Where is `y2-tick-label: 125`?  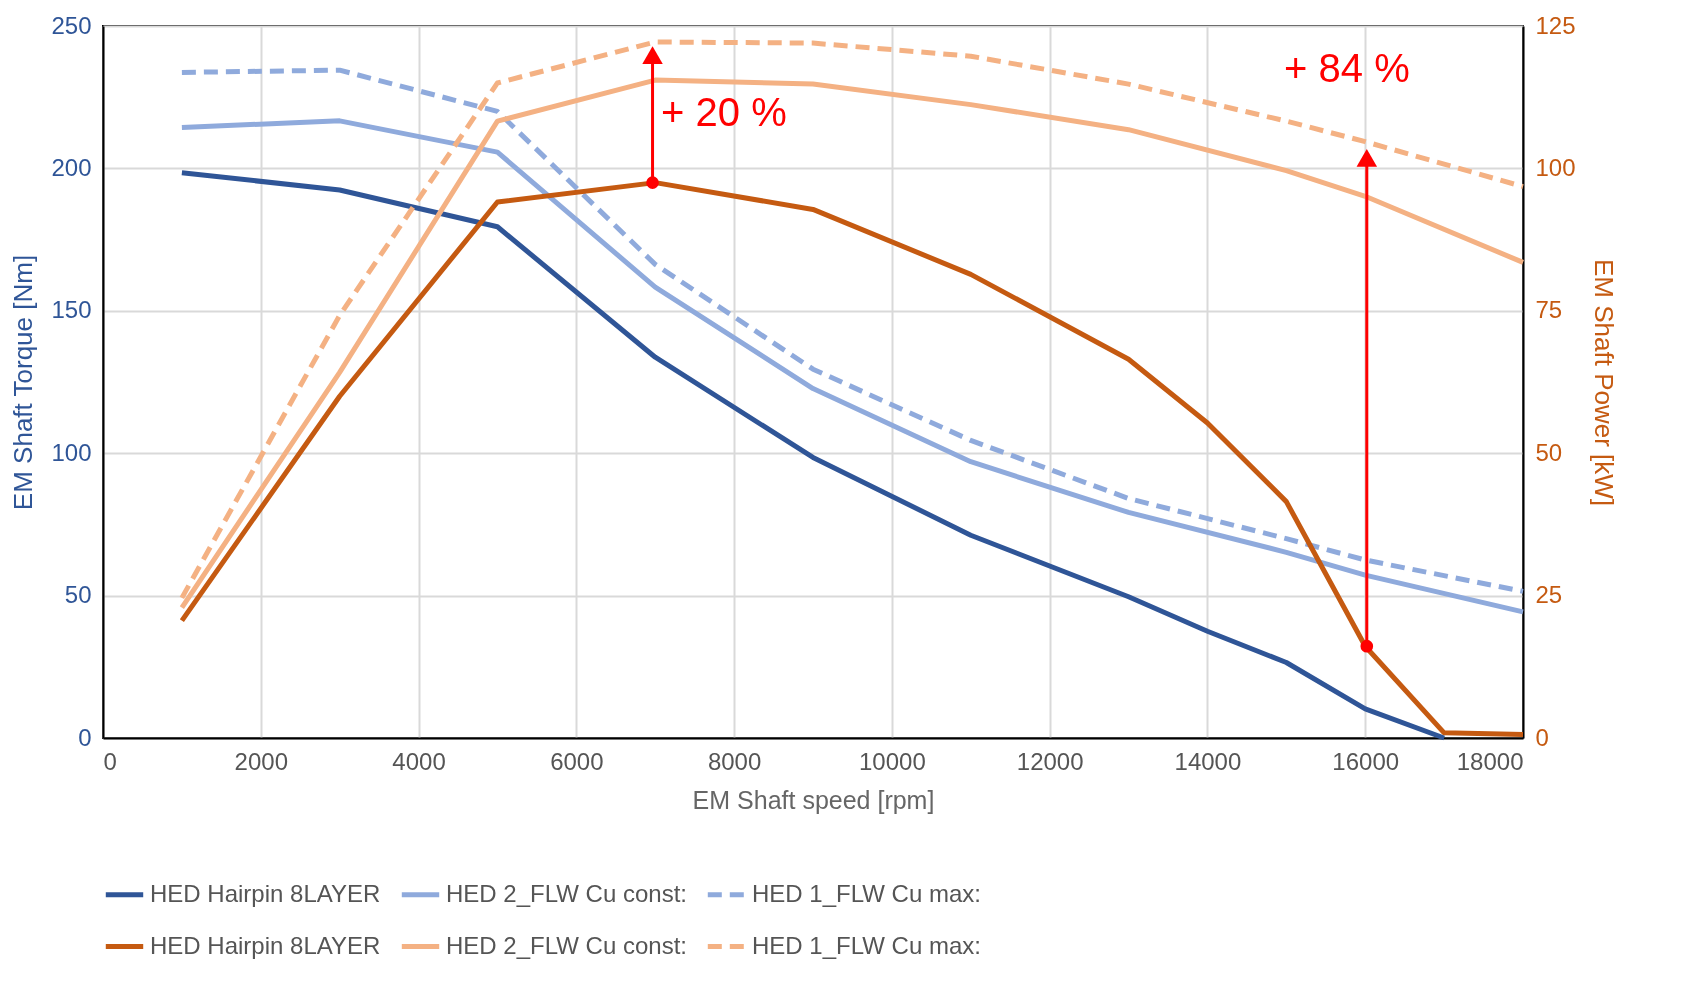
y2-tick-label: 125 is located at coordinates (1555, 25).